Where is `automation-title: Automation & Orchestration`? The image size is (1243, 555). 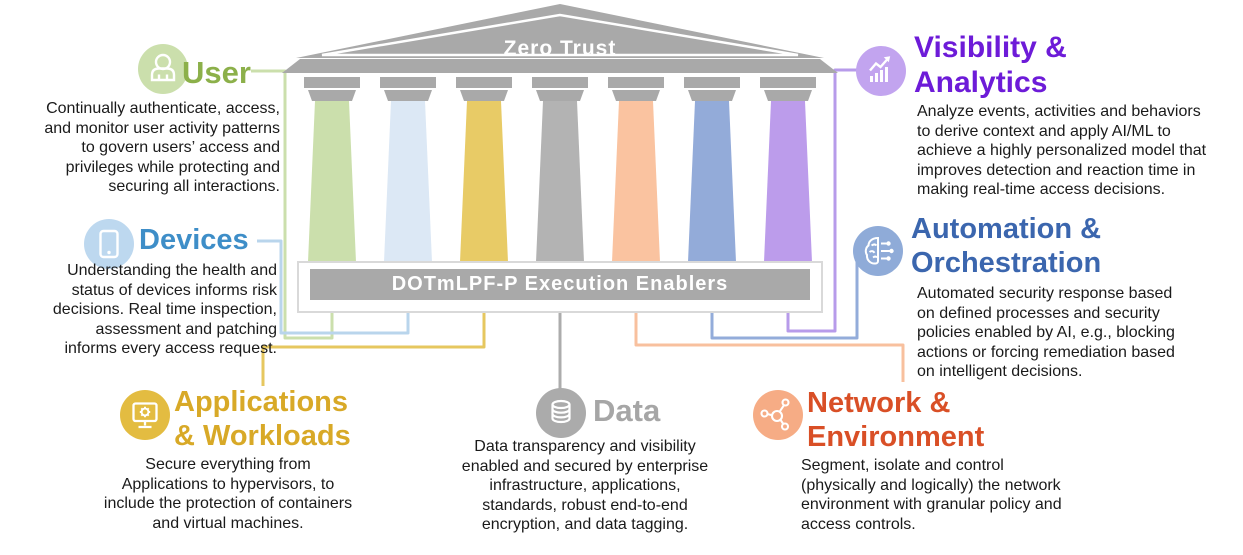 automation-title: Automation & Orchestration is located at coordinates (1006, 246).